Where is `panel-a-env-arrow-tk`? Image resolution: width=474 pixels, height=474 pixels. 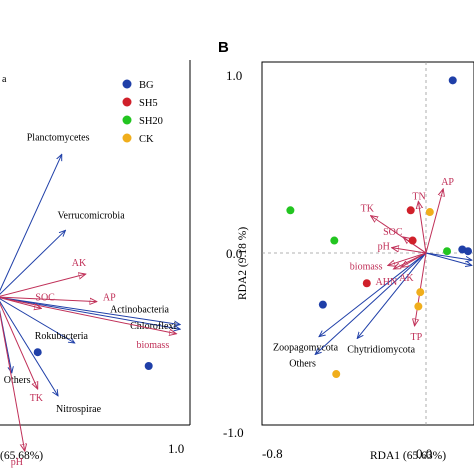
panel-a-env-arrow-tk is located at coordinates (19, 345).